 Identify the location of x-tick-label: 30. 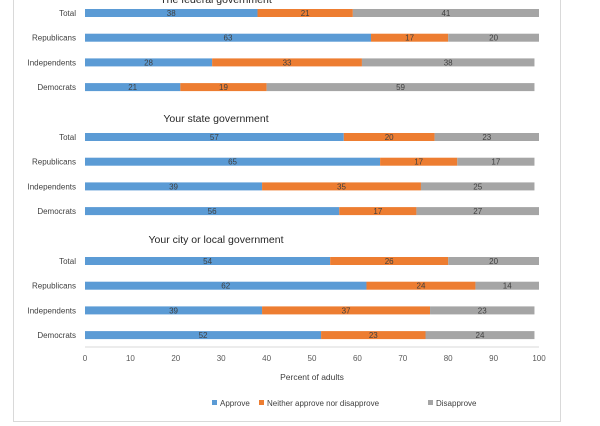
(221, 358).